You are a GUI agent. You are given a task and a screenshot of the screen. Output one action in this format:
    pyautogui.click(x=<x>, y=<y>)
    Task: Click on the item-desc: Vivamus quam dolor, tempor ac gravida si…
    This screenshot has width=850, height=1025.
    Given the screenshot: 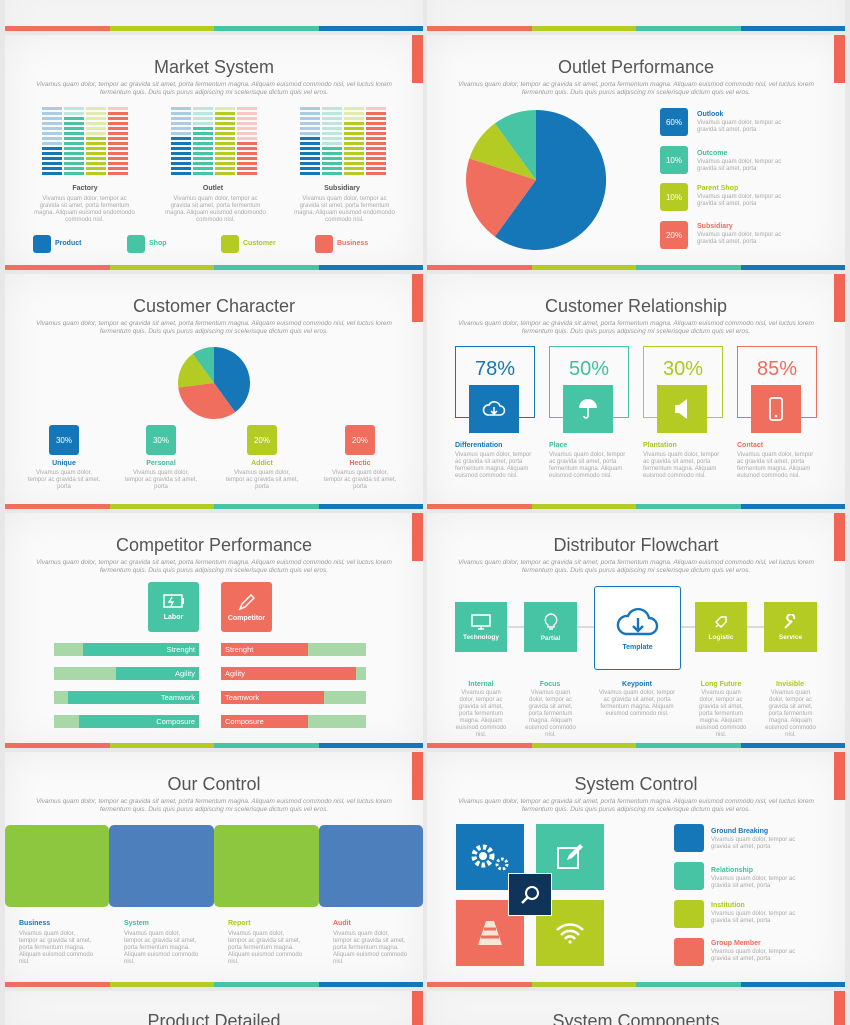 What is the action you would take?
    pyautogui.click(x=739, y=200)
    